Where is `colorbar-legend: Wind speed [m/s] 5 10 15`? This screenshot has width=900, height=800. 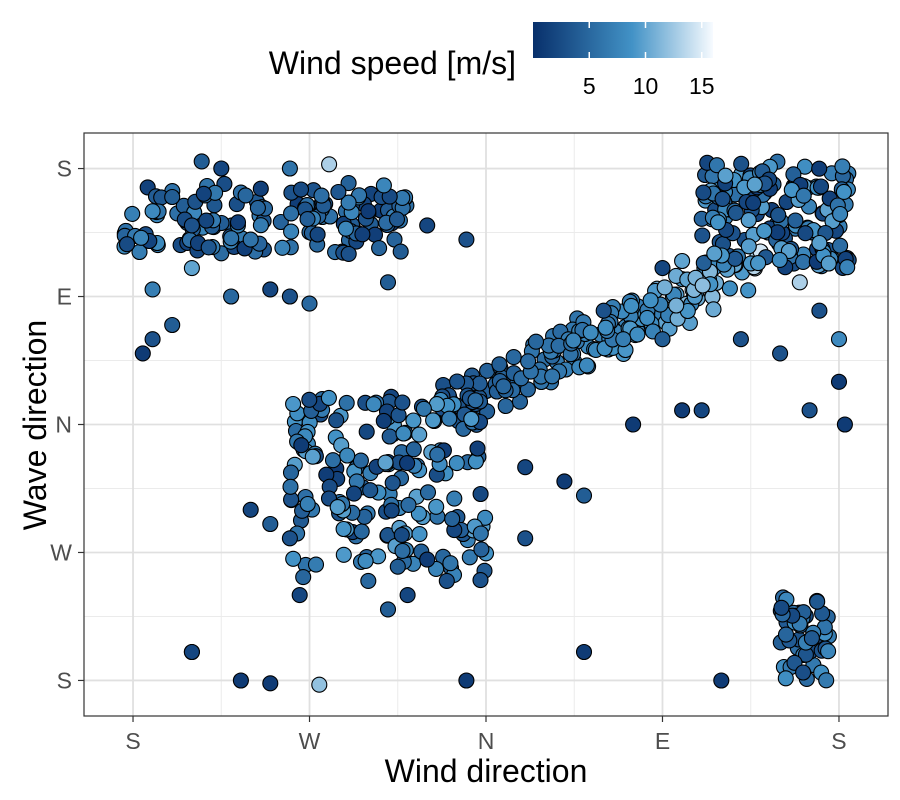
colorbar-legend: Wind speed [m/s] 5 10 15 is located at coordinates (492, 60).